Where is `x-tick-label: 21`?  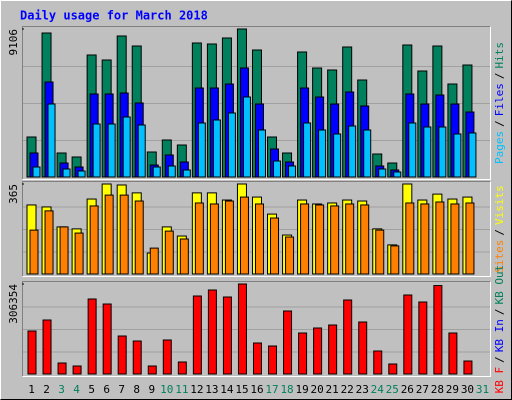 x-tick-label: 21 is located at coordinates (332, 389).